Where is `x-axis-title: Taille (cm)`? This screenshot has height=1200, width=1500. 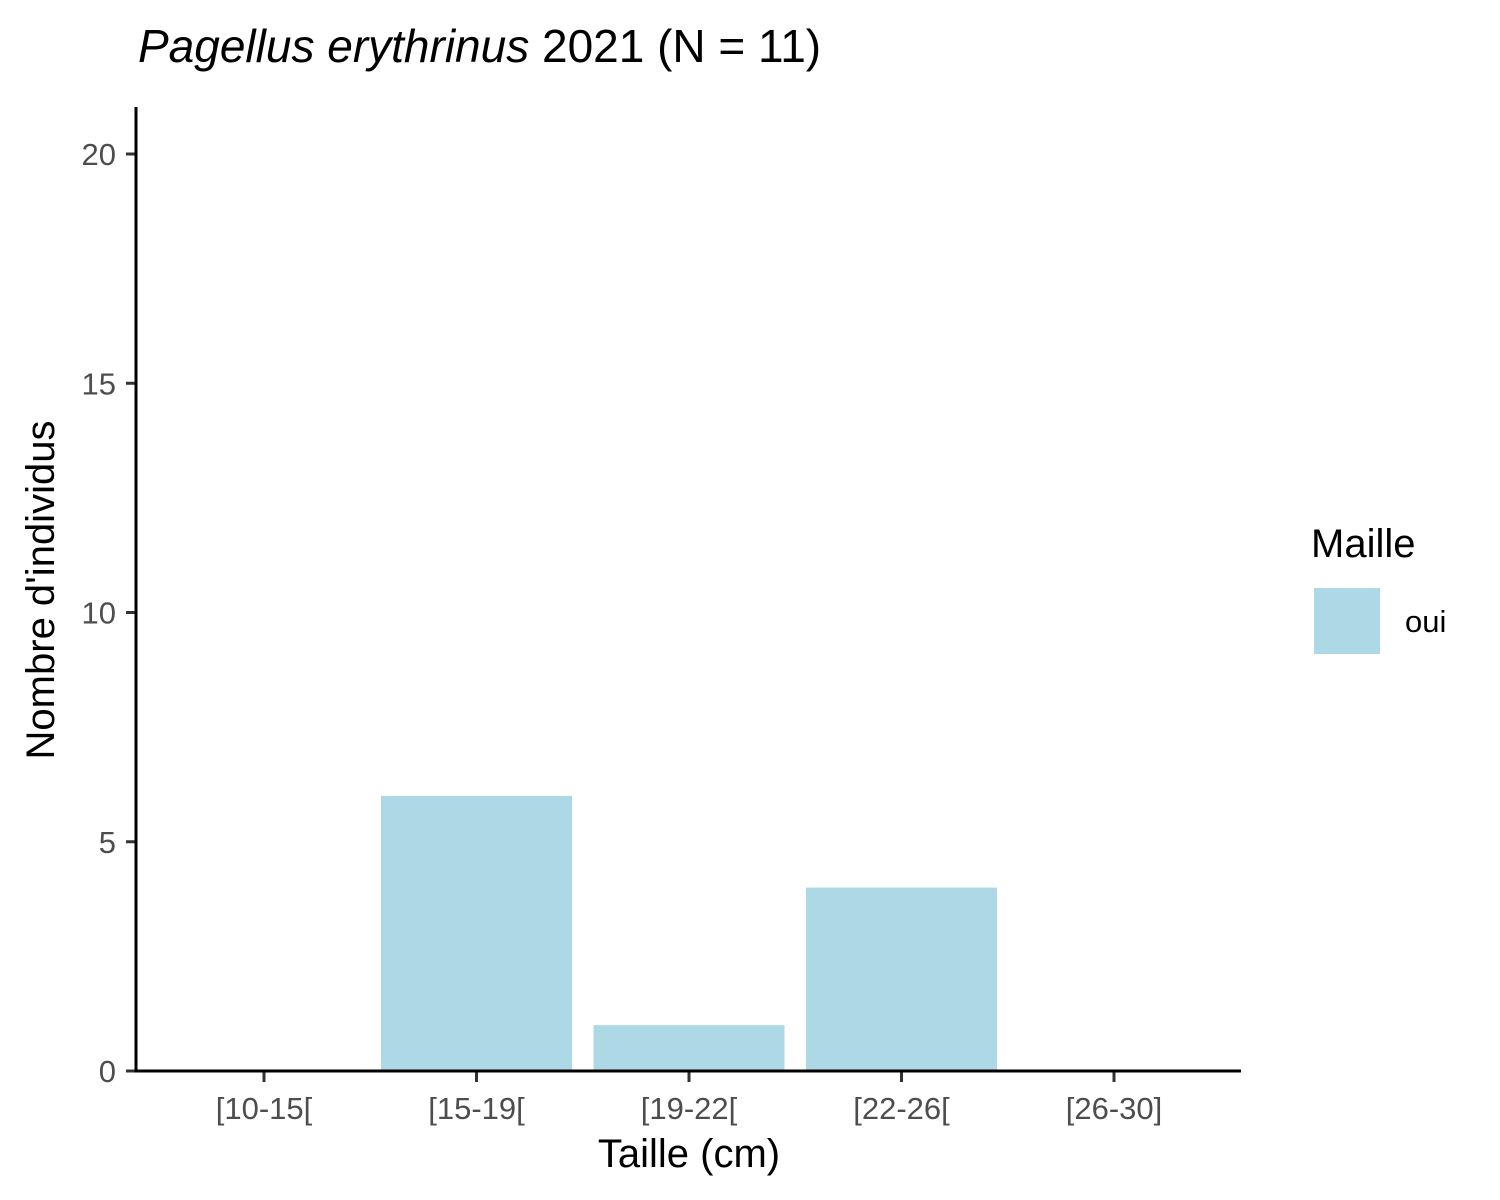 x-axis-title: Taille (cm) is located at coordinates (689, 1154).